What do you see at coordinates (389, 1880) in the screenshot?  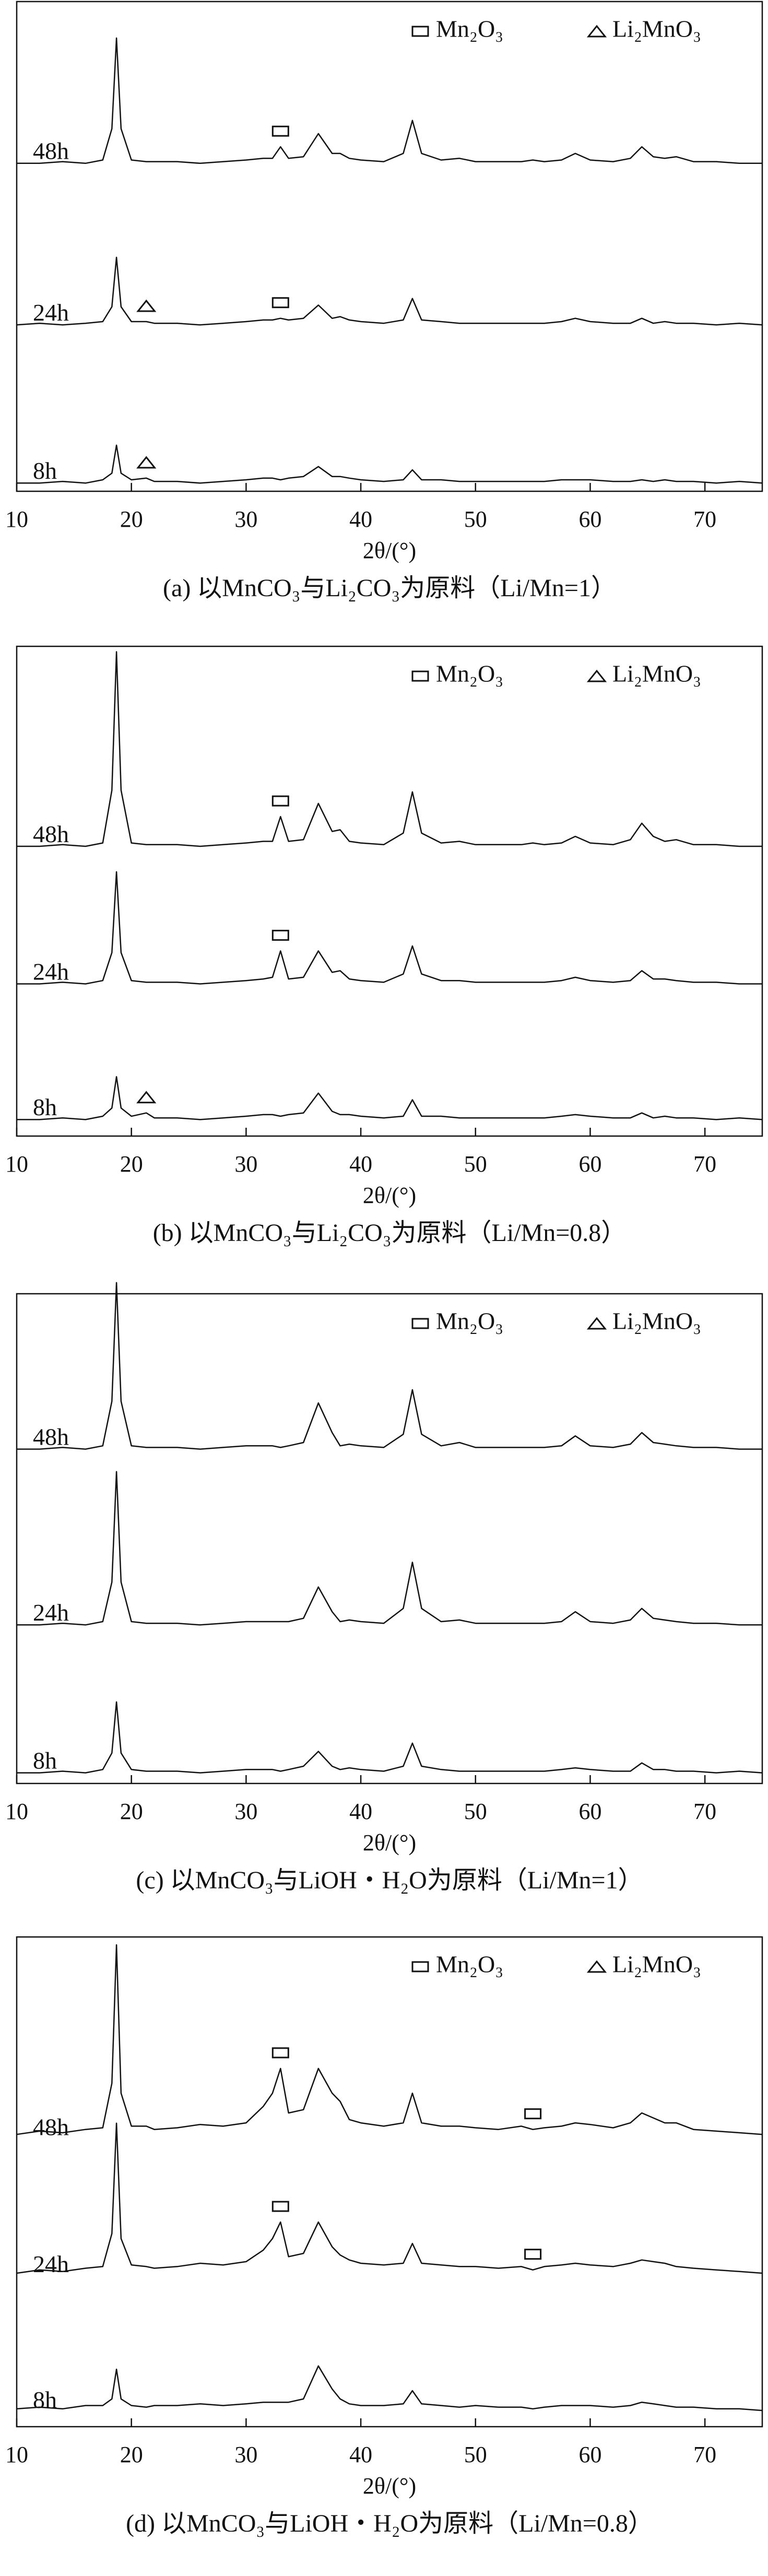 I see `caption: (c) 以MnCO₃与LiOH・H₂O为原料（Li/Mn=1）` at bounding box center [389, 1880].